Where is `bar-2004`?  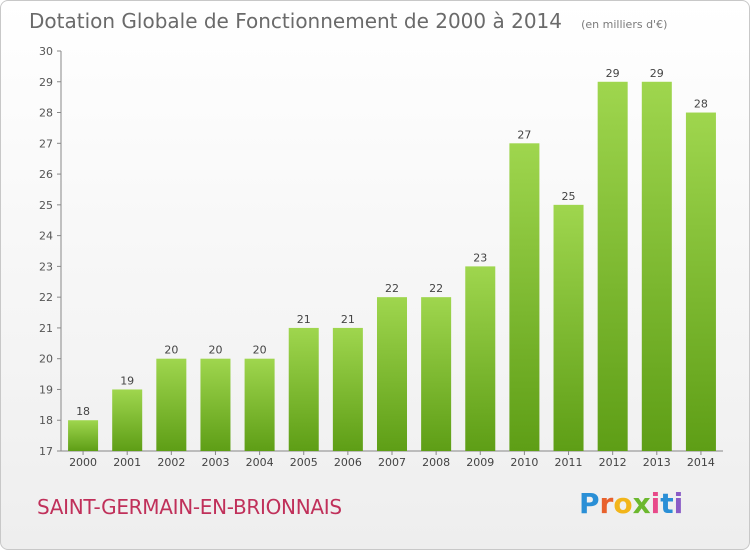
bar-2004 is located at coordinates (259, 404).